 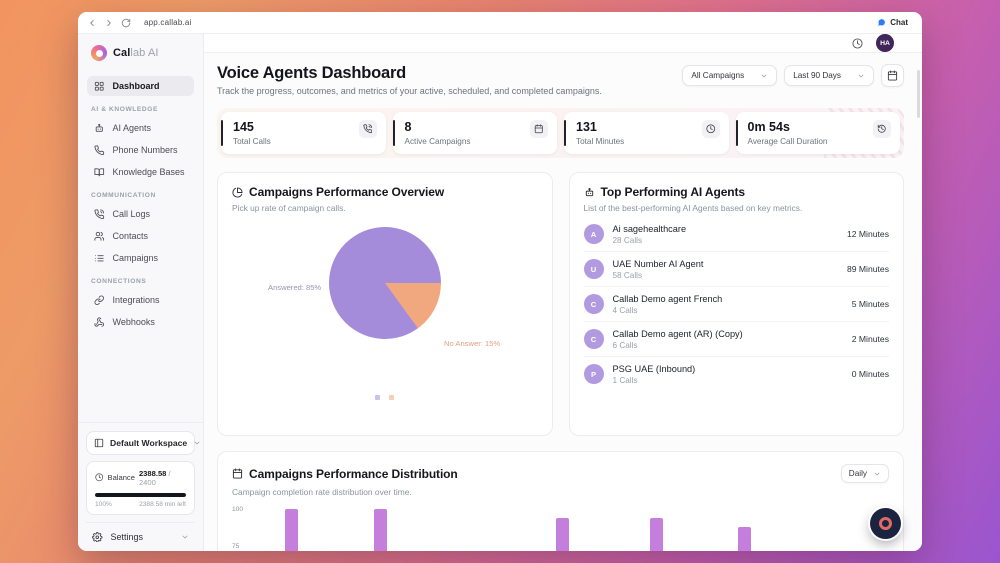 What do you see at coordinates (140, 300) in the screenshot?
I see `sidebar-item-integrations: Integrations` at bounding box center [140, 300].